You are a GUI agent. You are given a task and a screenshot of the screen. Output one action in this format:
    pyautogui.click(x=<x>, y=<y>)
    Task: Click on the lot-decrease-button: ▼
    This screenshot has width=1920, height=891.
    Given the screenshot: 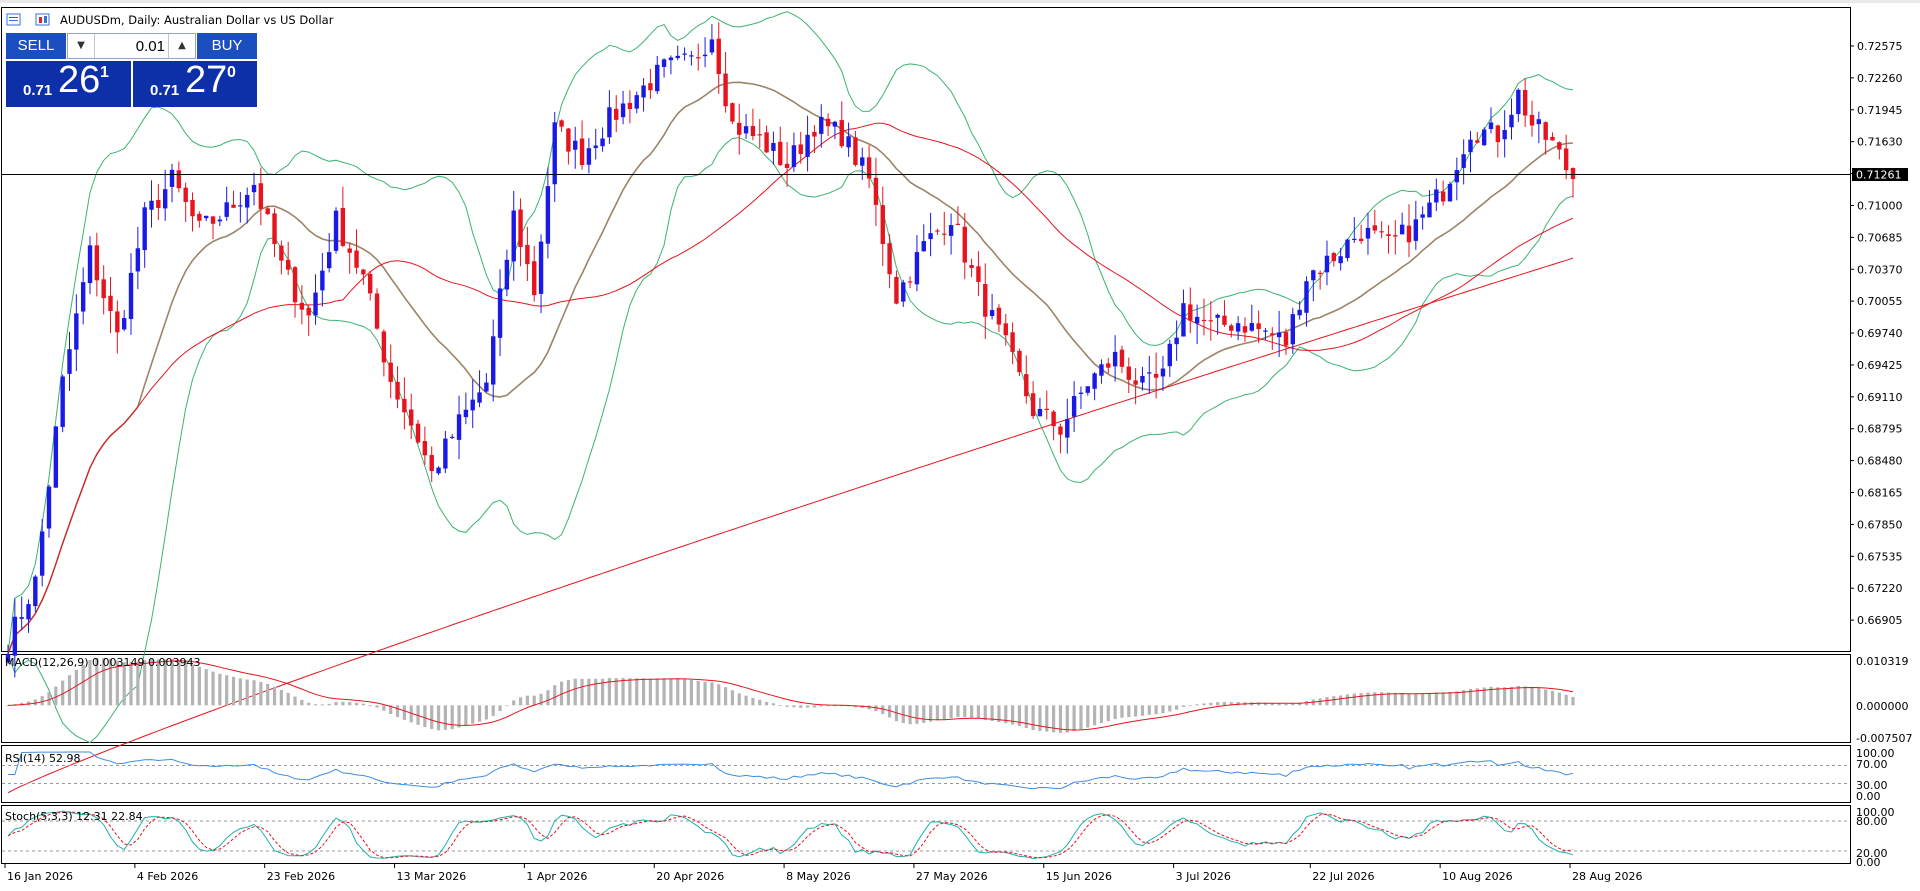 What is the action you would take?
    pyautogui.click(x=81, y=46)
    